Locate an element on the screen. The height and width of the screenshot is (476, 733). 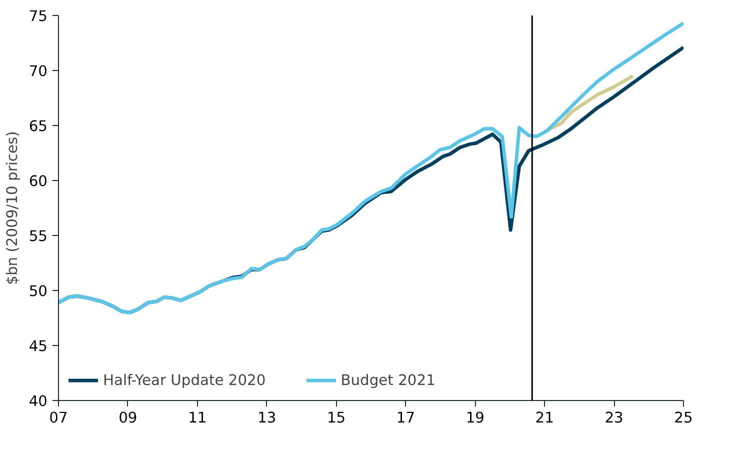
x-tick-label: 09 is located at coordinates (128, 418).